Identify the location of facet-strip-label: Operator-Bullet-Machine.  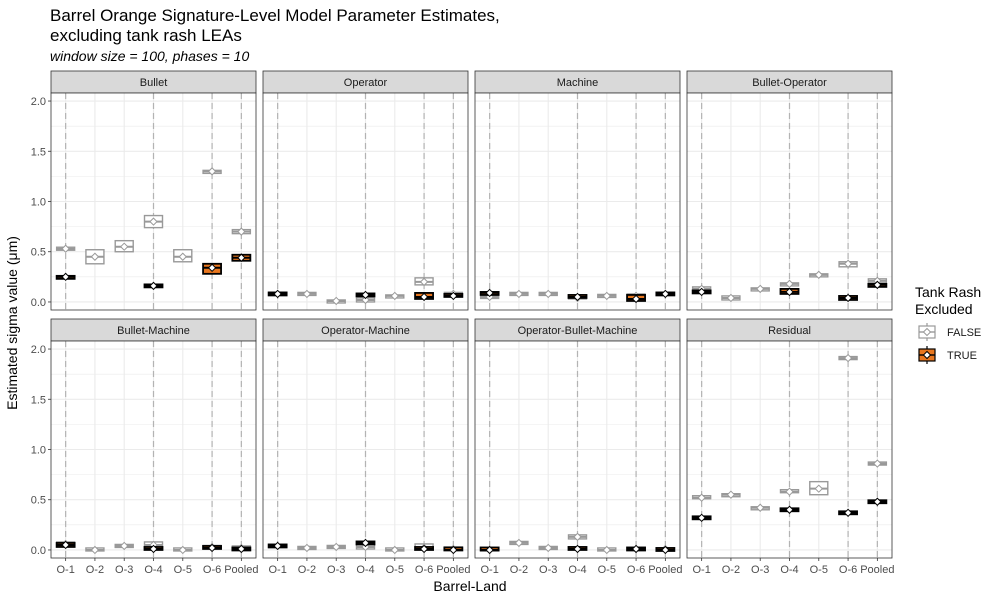
(578, 331).